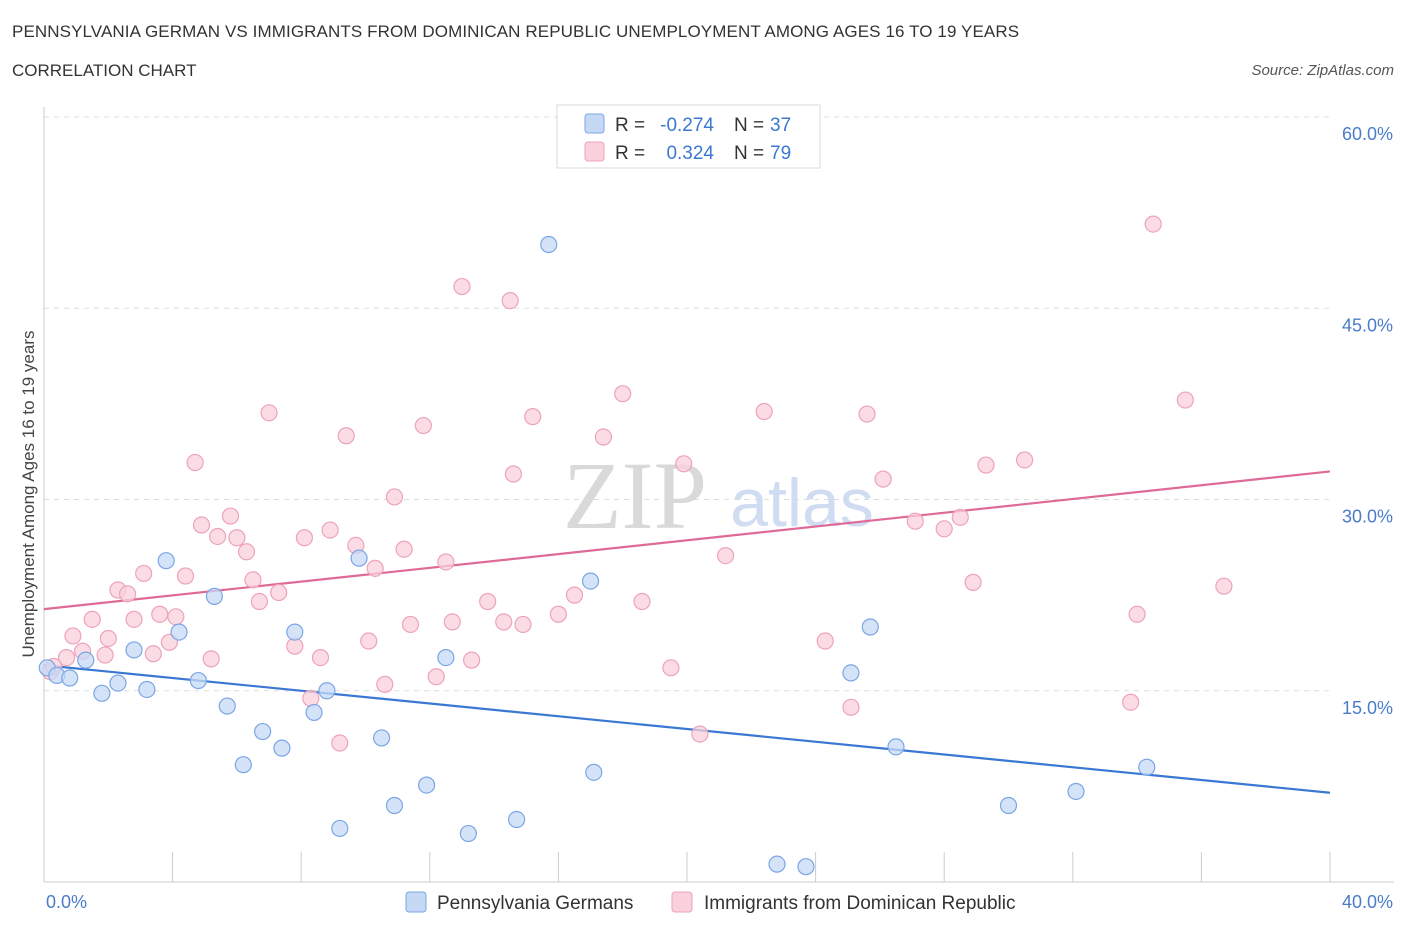  I want to click on legend-n-value: 79, so click(780, 153).